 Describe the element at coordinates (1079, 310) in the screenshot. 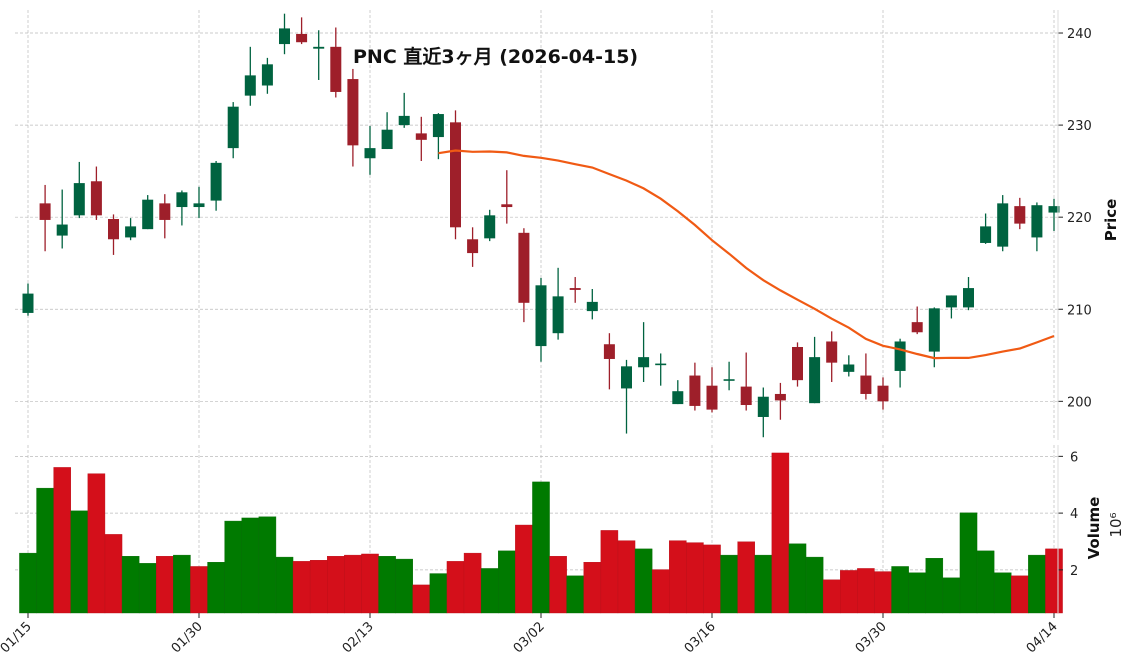

I see `price-tick-label: 210` at that location.